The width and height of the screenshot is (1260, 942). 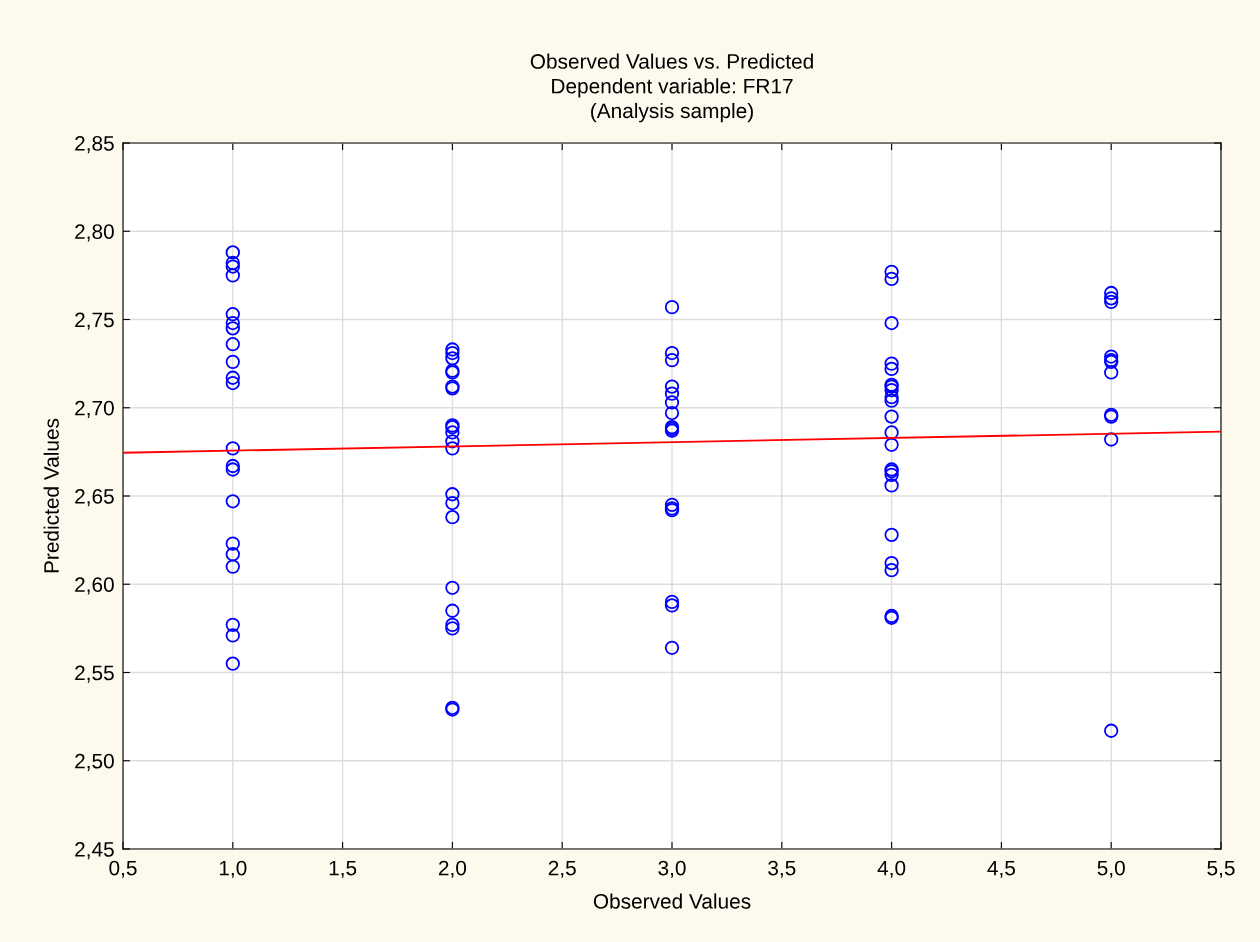 What do you see at coordinates (672, 901) in the screenshot?
I see `x-axis-title: Observed Values` at bounding box center [672, 901].